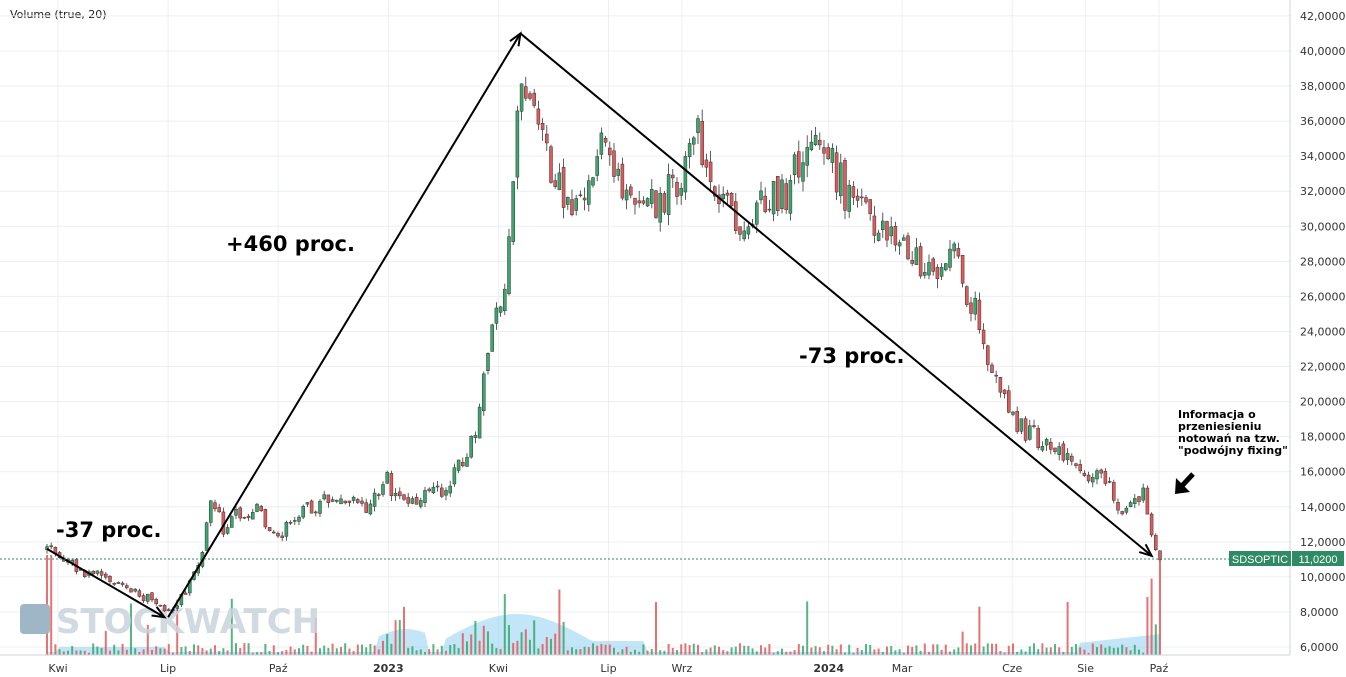 Image resolution: width=1346 pixels, height=677 pixels. I want to click on y-tick-label: 6,0000, so click(1319, 647).